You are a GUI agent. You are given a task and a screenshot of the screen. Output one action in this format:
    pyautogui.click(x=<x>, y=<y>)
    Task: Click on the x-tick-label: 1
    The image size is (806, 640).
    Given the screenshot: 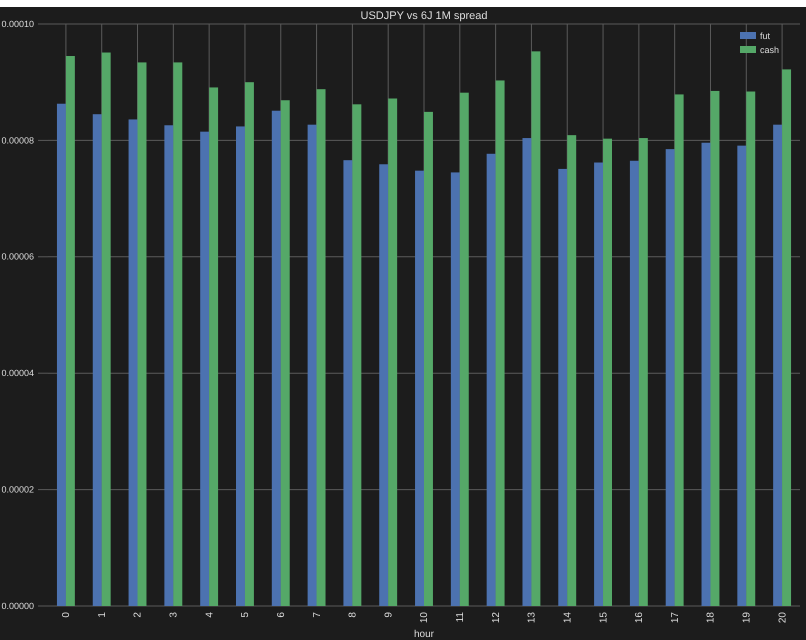 What is the action you would take?
    pyautogui.click(x=102, y=615)
    